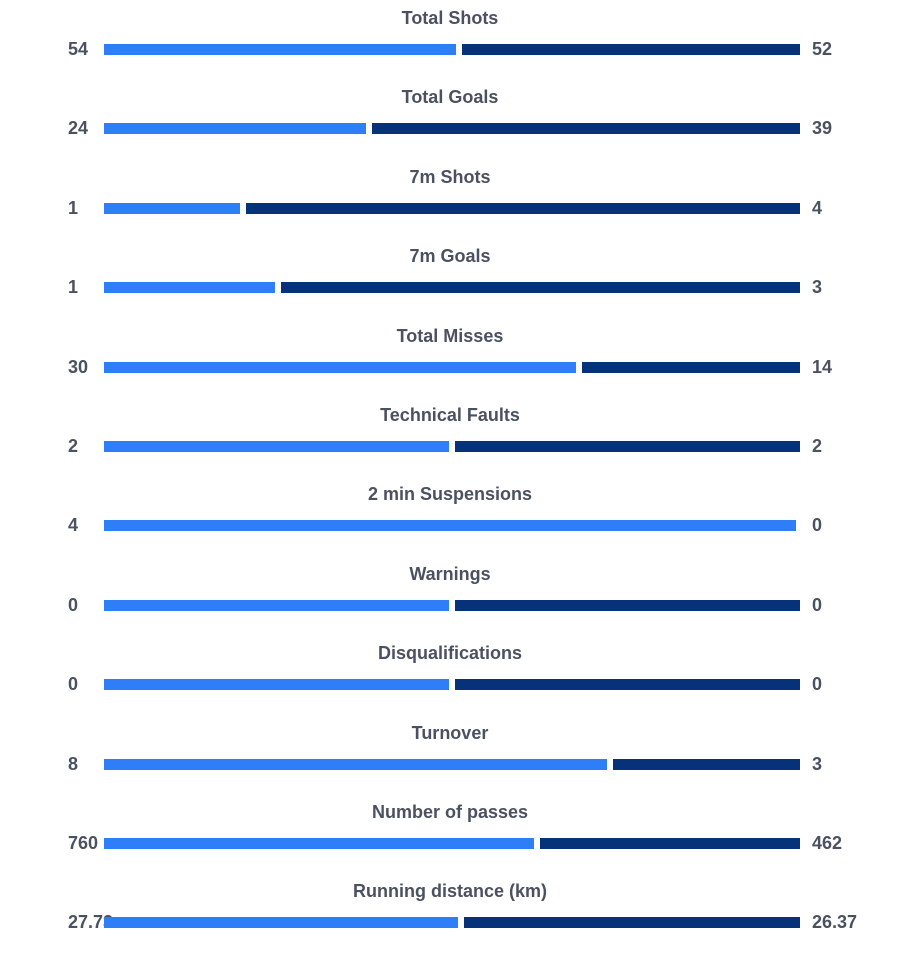 The image size is (900, 976). Describe the element at coordinates (835, 922) in the screenshot. I see `right-value: 26.37` at that location.